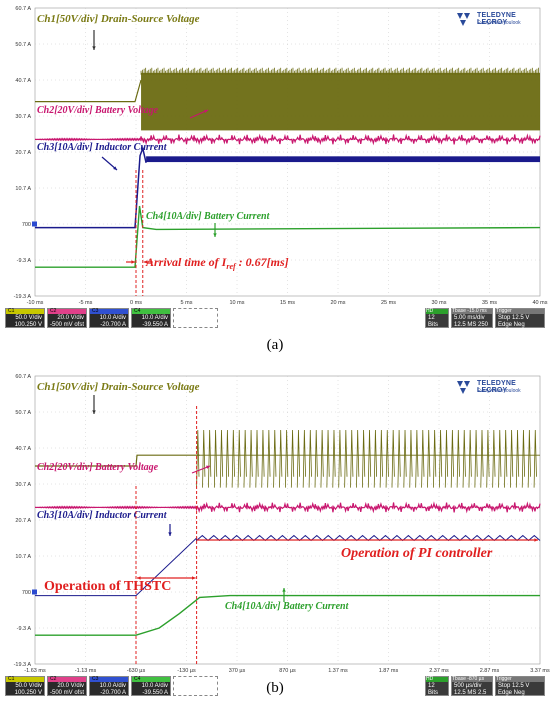 This screenshot has height=704, width=550. What do you see at coordinates (136, 303) in the screenshot?
I see `x-tick-label: 0 ms` at bounding box center [136, 303].